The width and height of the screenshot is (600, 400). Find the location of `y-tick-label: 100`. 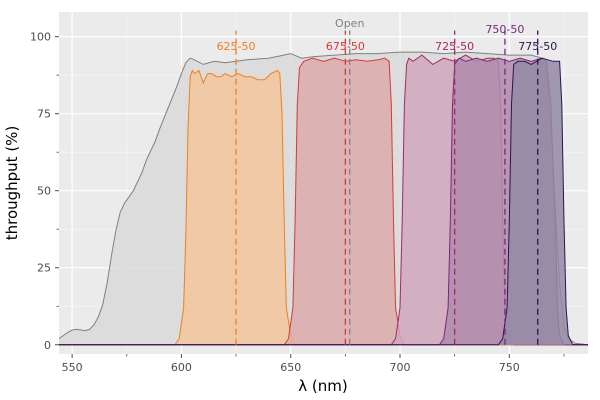

y-tick-label: 100 is located at coordinates (40, 37).